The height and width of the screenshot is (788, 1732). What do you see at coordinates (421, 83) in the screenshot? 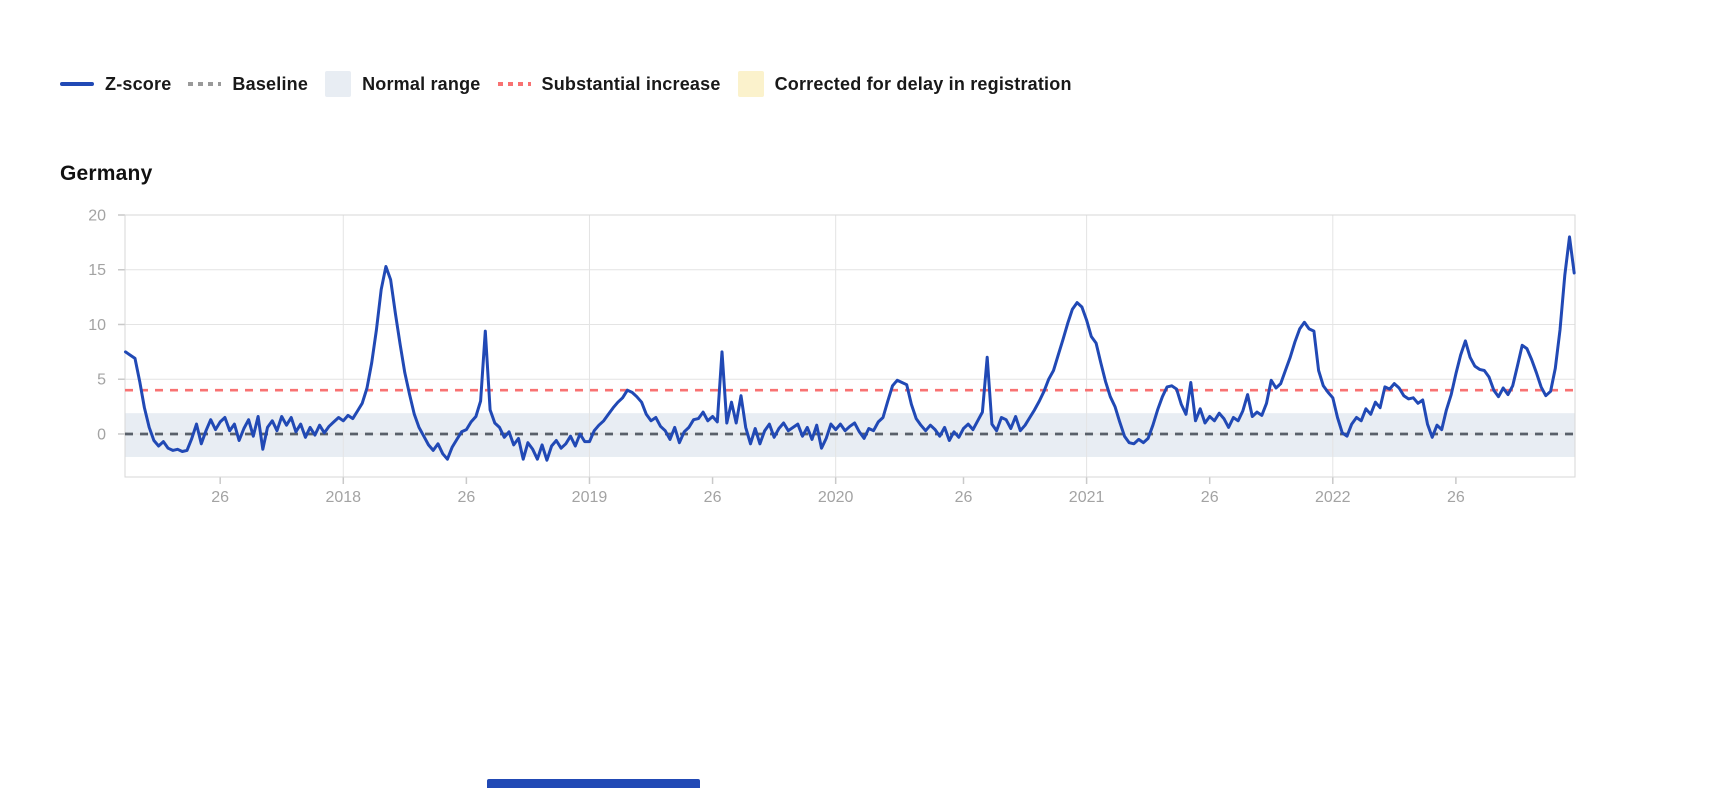
I see `legend-label-normal-range: Normal range` at bounding box center [421, 83].